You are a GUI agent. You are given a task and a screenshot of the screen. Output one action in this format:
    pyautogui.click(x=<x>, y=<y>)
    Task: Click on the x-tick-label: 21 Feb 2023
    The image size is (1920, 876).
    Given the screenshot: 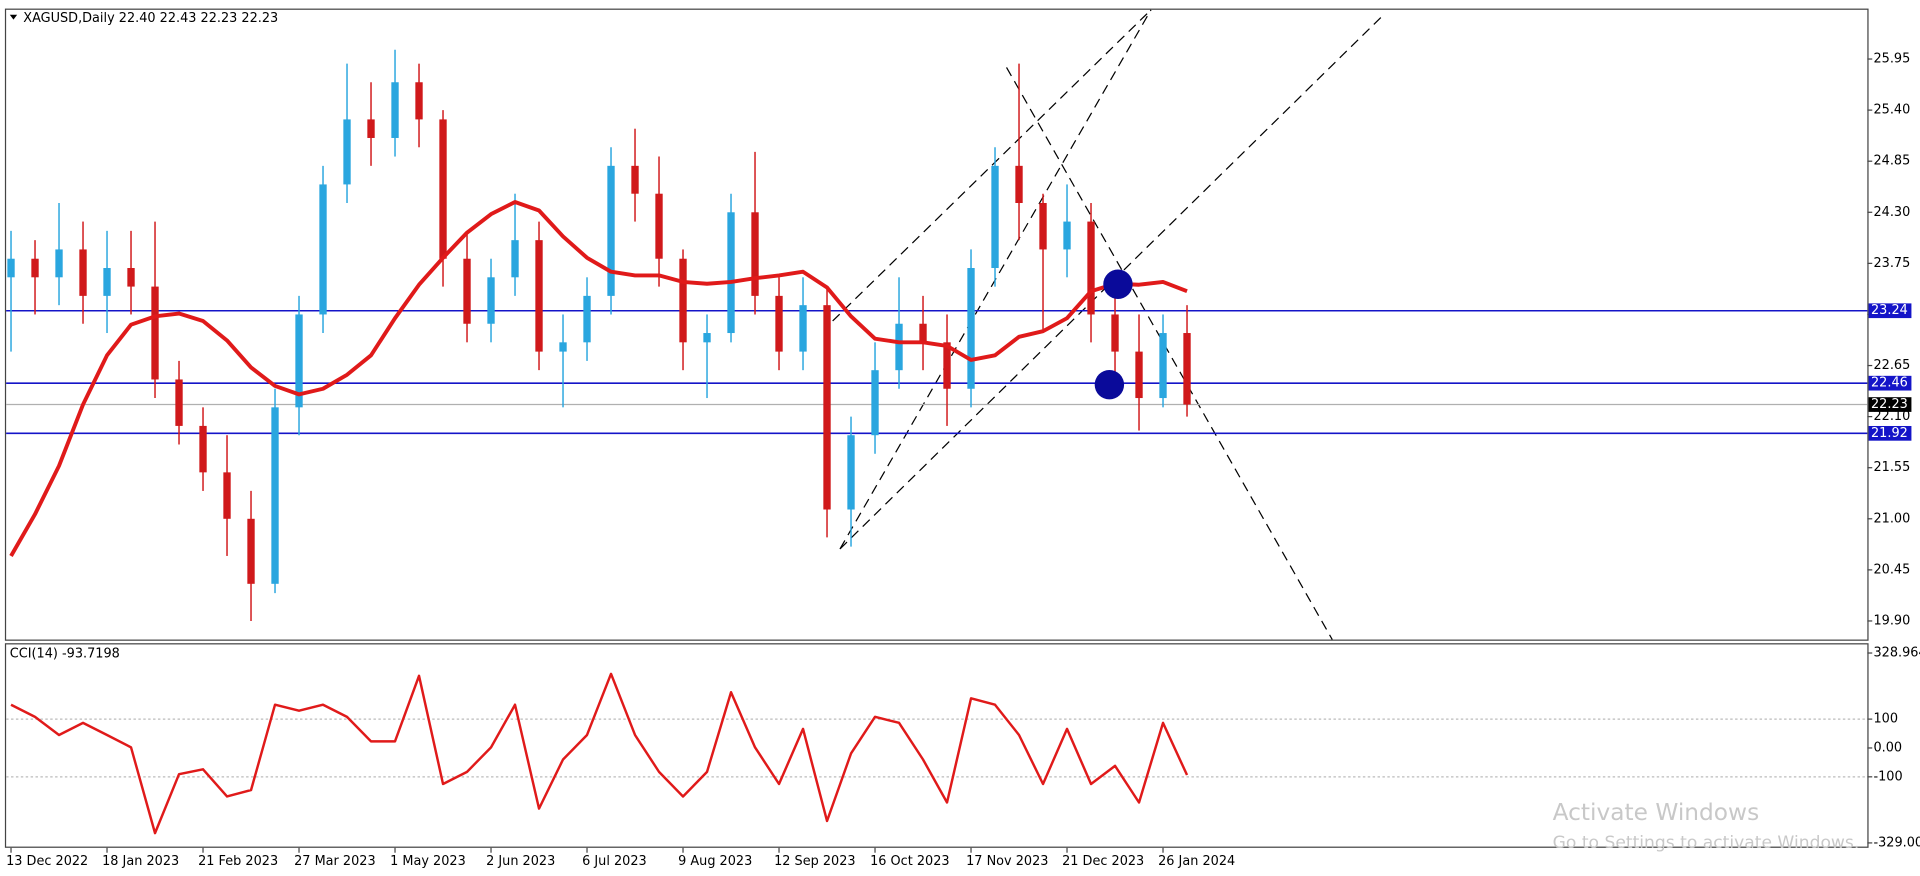 What is the action you would take?
    pyautogui.click(x=238, y=861)
    